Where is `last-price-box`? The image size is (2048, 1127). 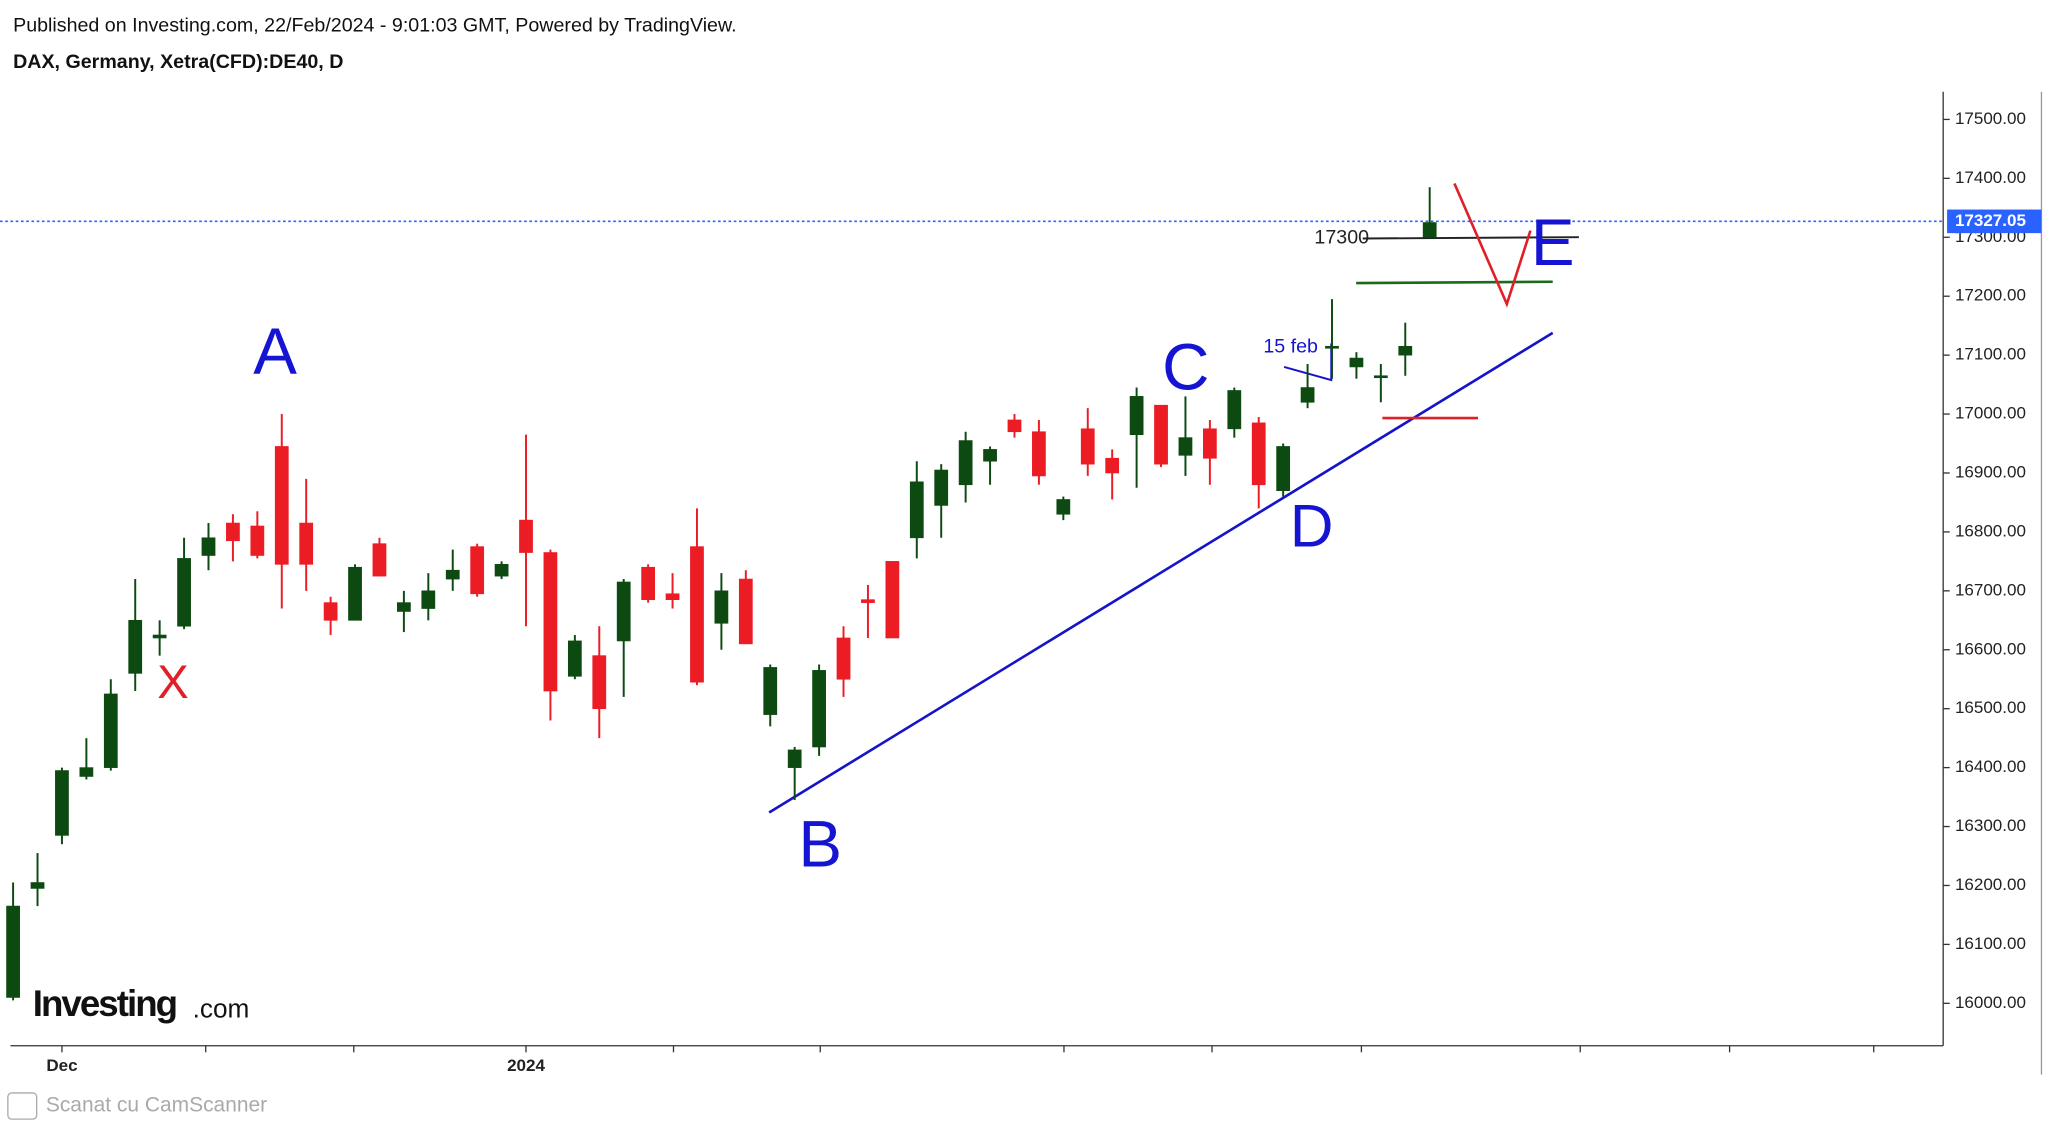
last-price-box is located at coordinates (1994, 221).